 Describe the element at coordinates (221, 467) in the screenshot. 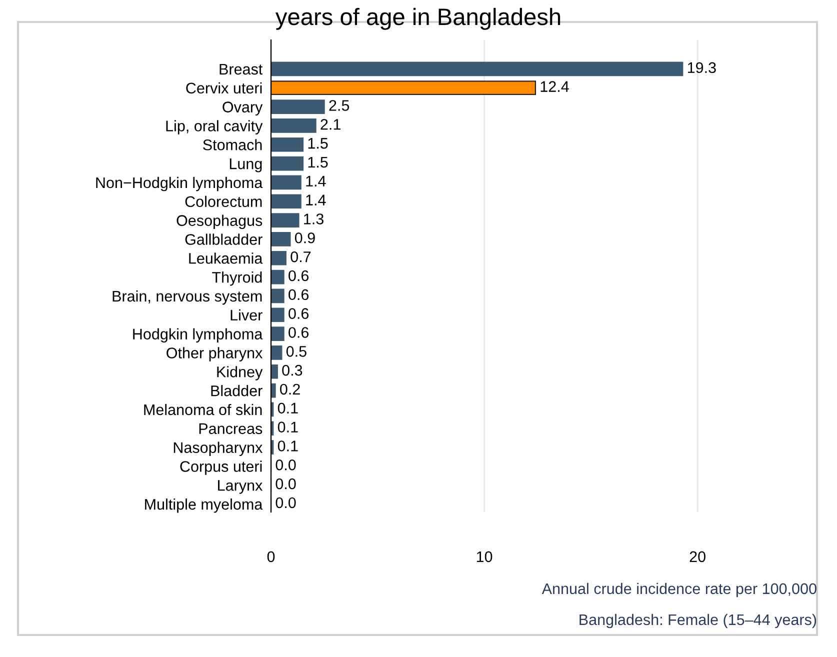

I see `y-tick-label: Corpus uteri` at that location.